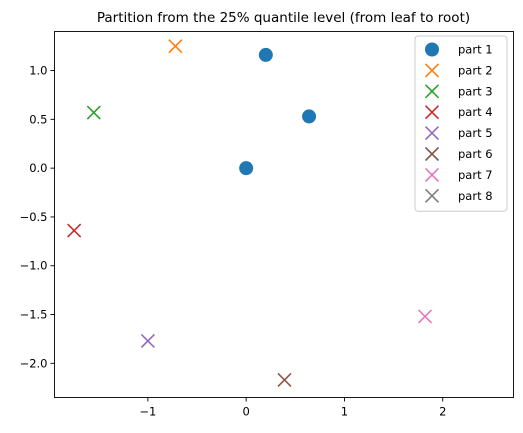 The height and width of the screenshot is (433, 523). I want to click on legend-box, so click(461, 123).